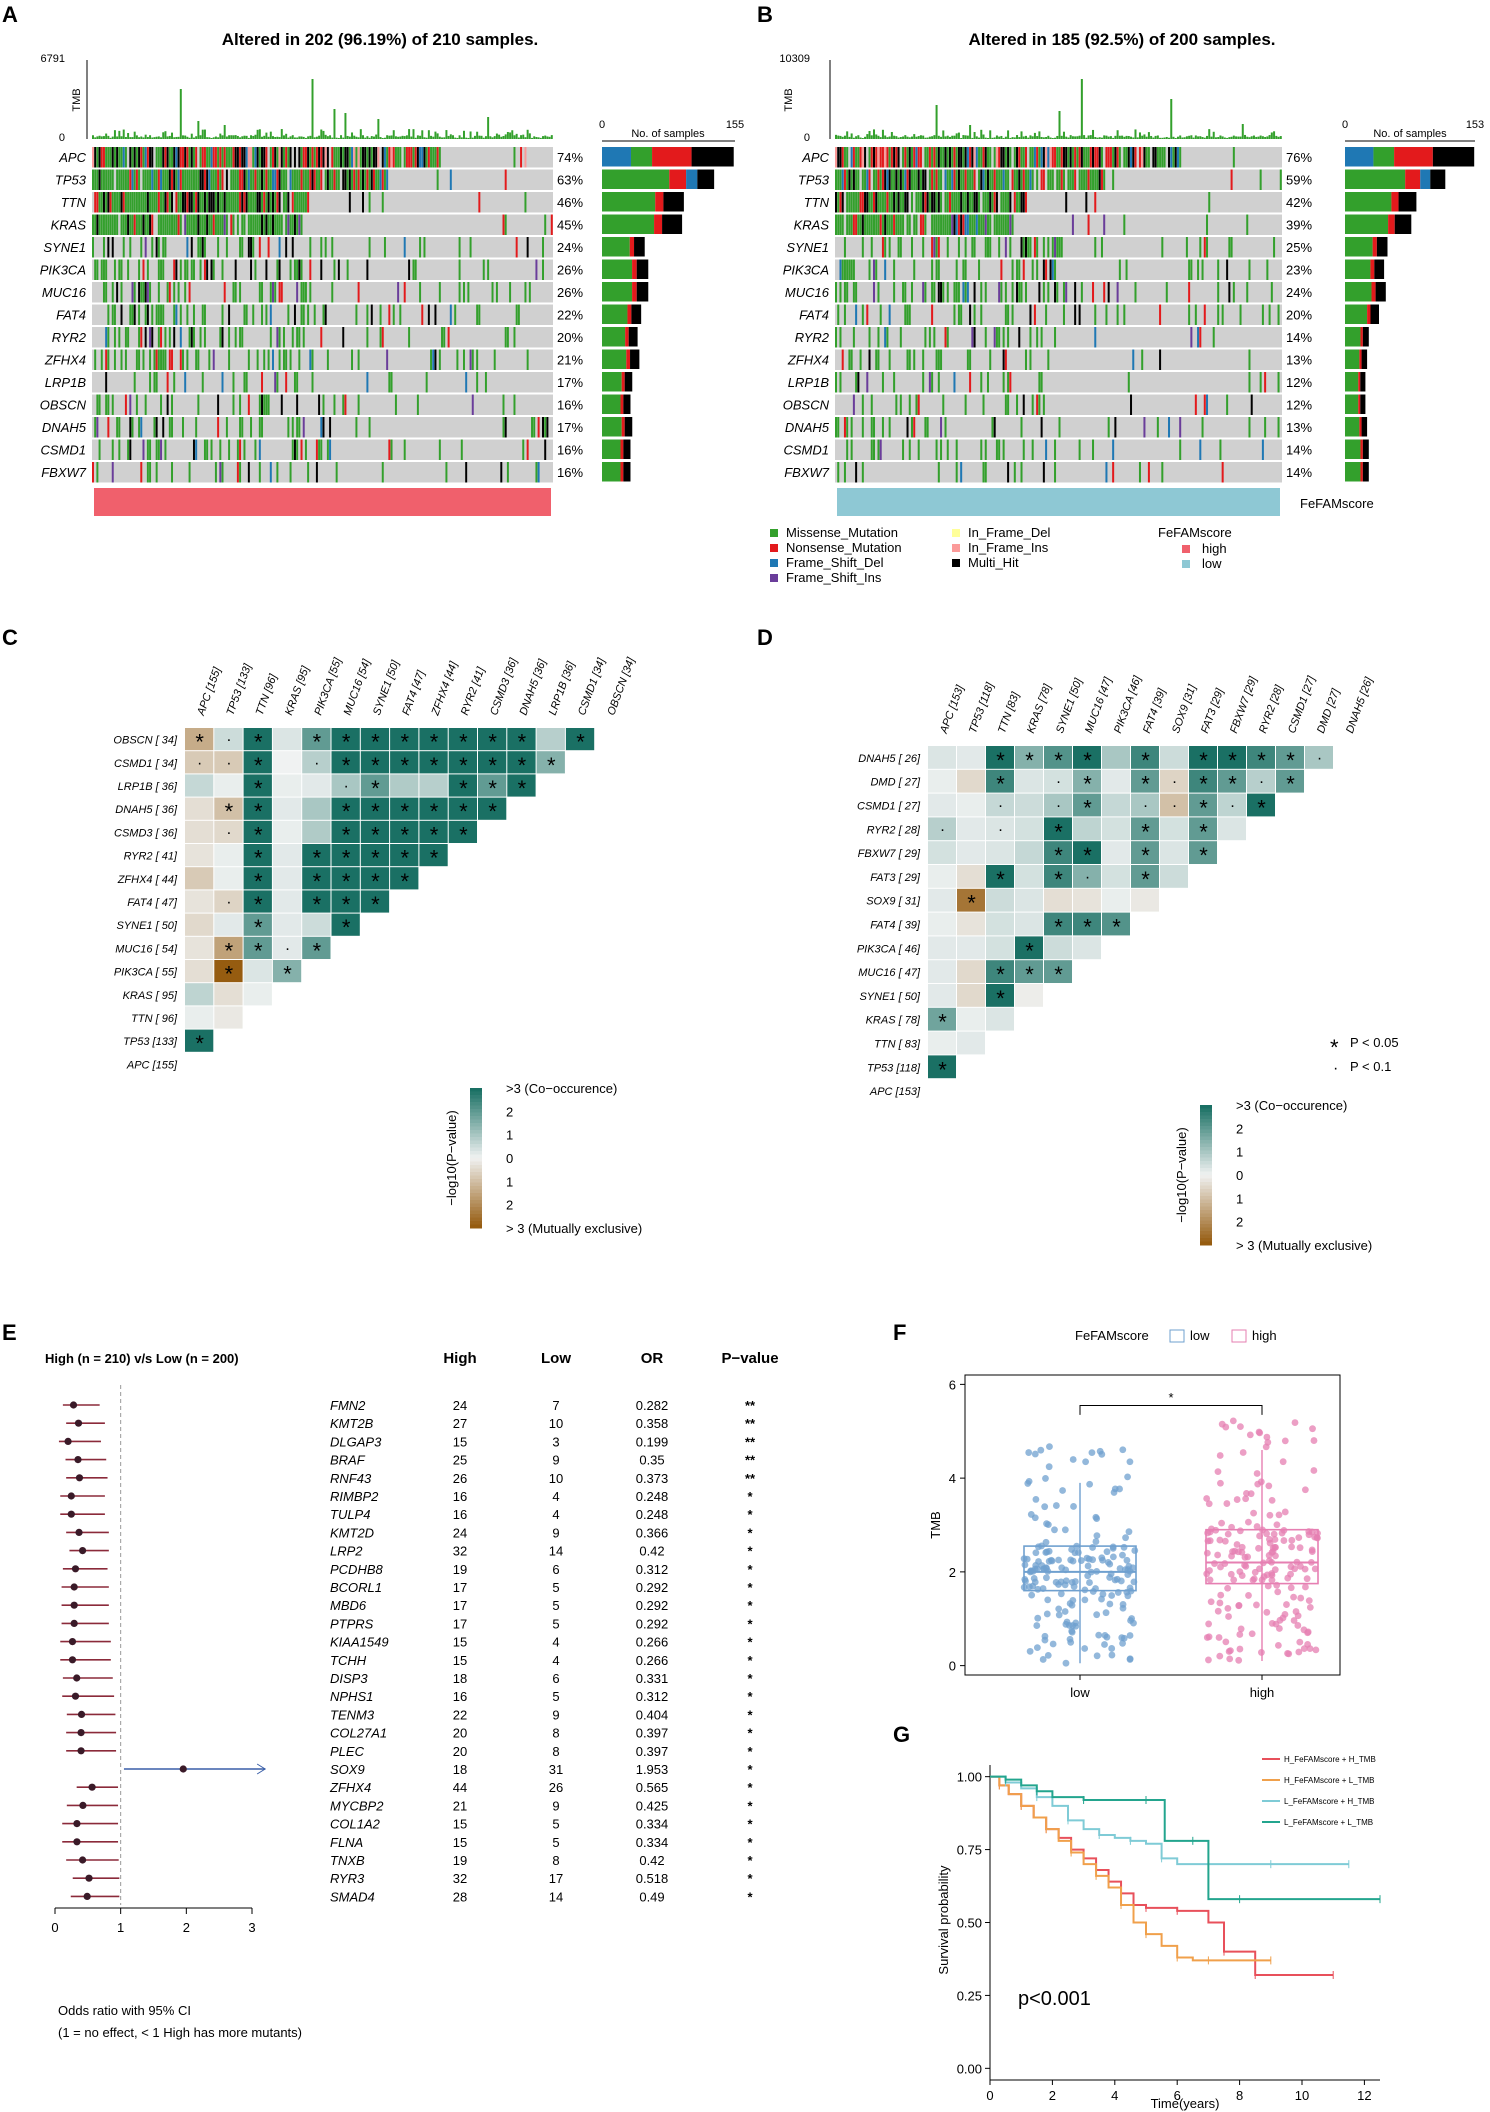 Image resolution: width=1490 pixels, height=2112 pixels. I want to click on boxplot-legend-title: FeFAMscore, so click(1112, 1335).